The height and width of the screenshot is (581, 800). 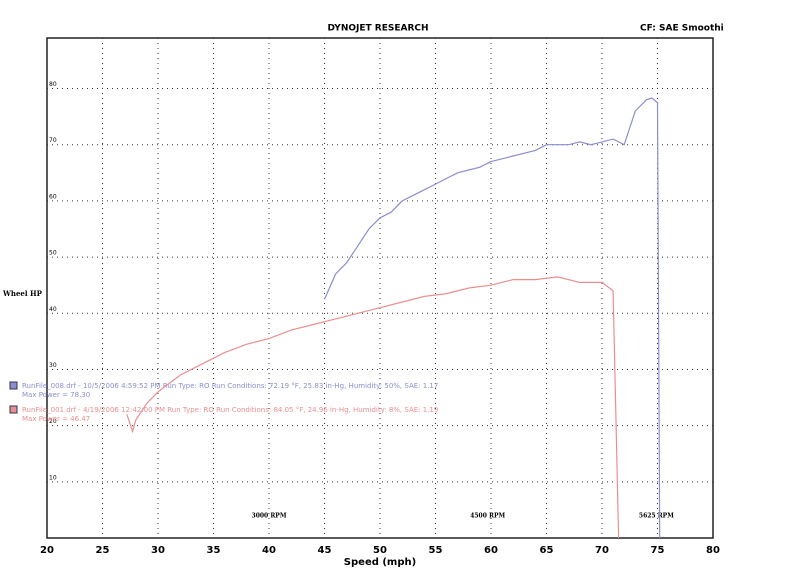 What do you see at coordinates (53, 477) in the screenshot?
I see `y-tick-label: 10` at bounding box center [53, 477].